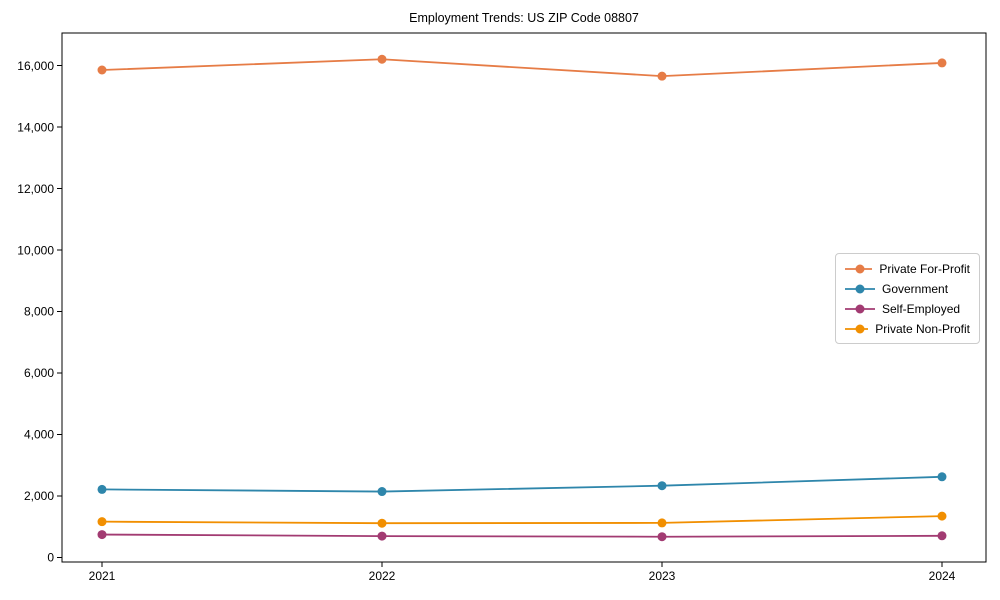 This screenshot has width=1000, height=600. Describe the element at coordinates (102, 576) in the screenshot. I see `x-tick-label: 2021` at that location.